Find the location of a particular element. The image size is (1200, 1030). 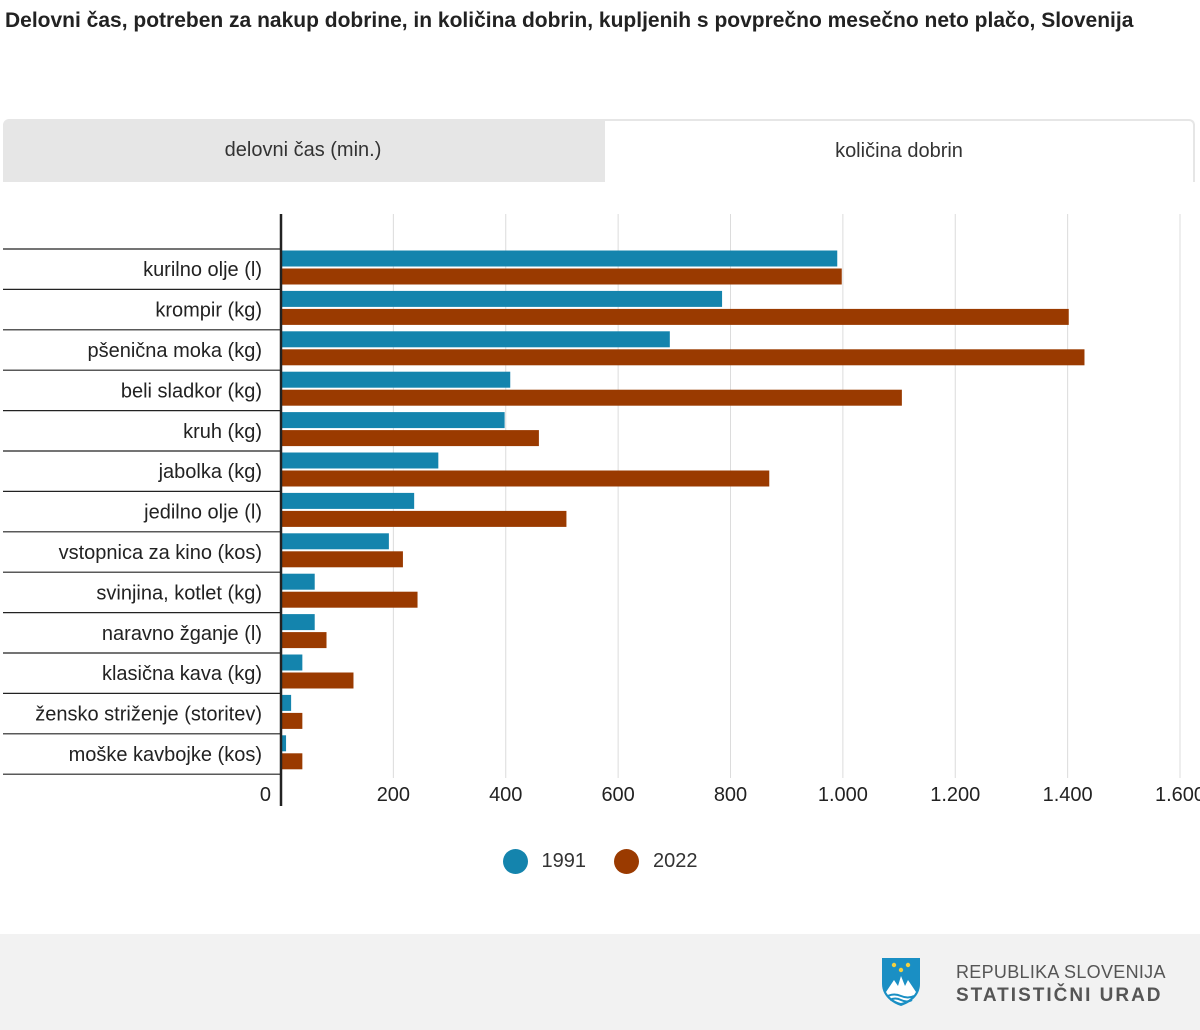

tick-label: 400 is located at coordinates (505, 795).